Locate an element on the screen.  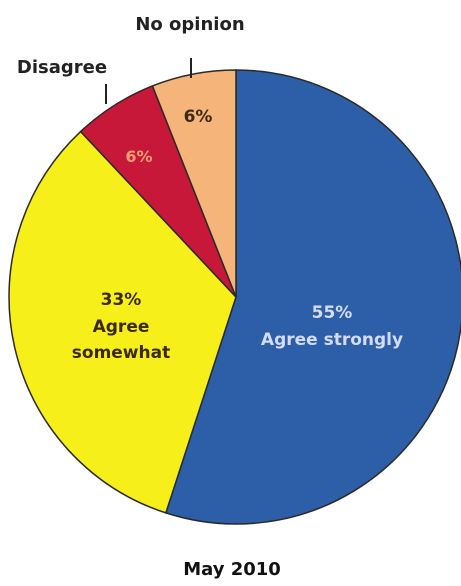
slice-label-agree-somewhat-line1: Agree is located at coordinates (121, 327).